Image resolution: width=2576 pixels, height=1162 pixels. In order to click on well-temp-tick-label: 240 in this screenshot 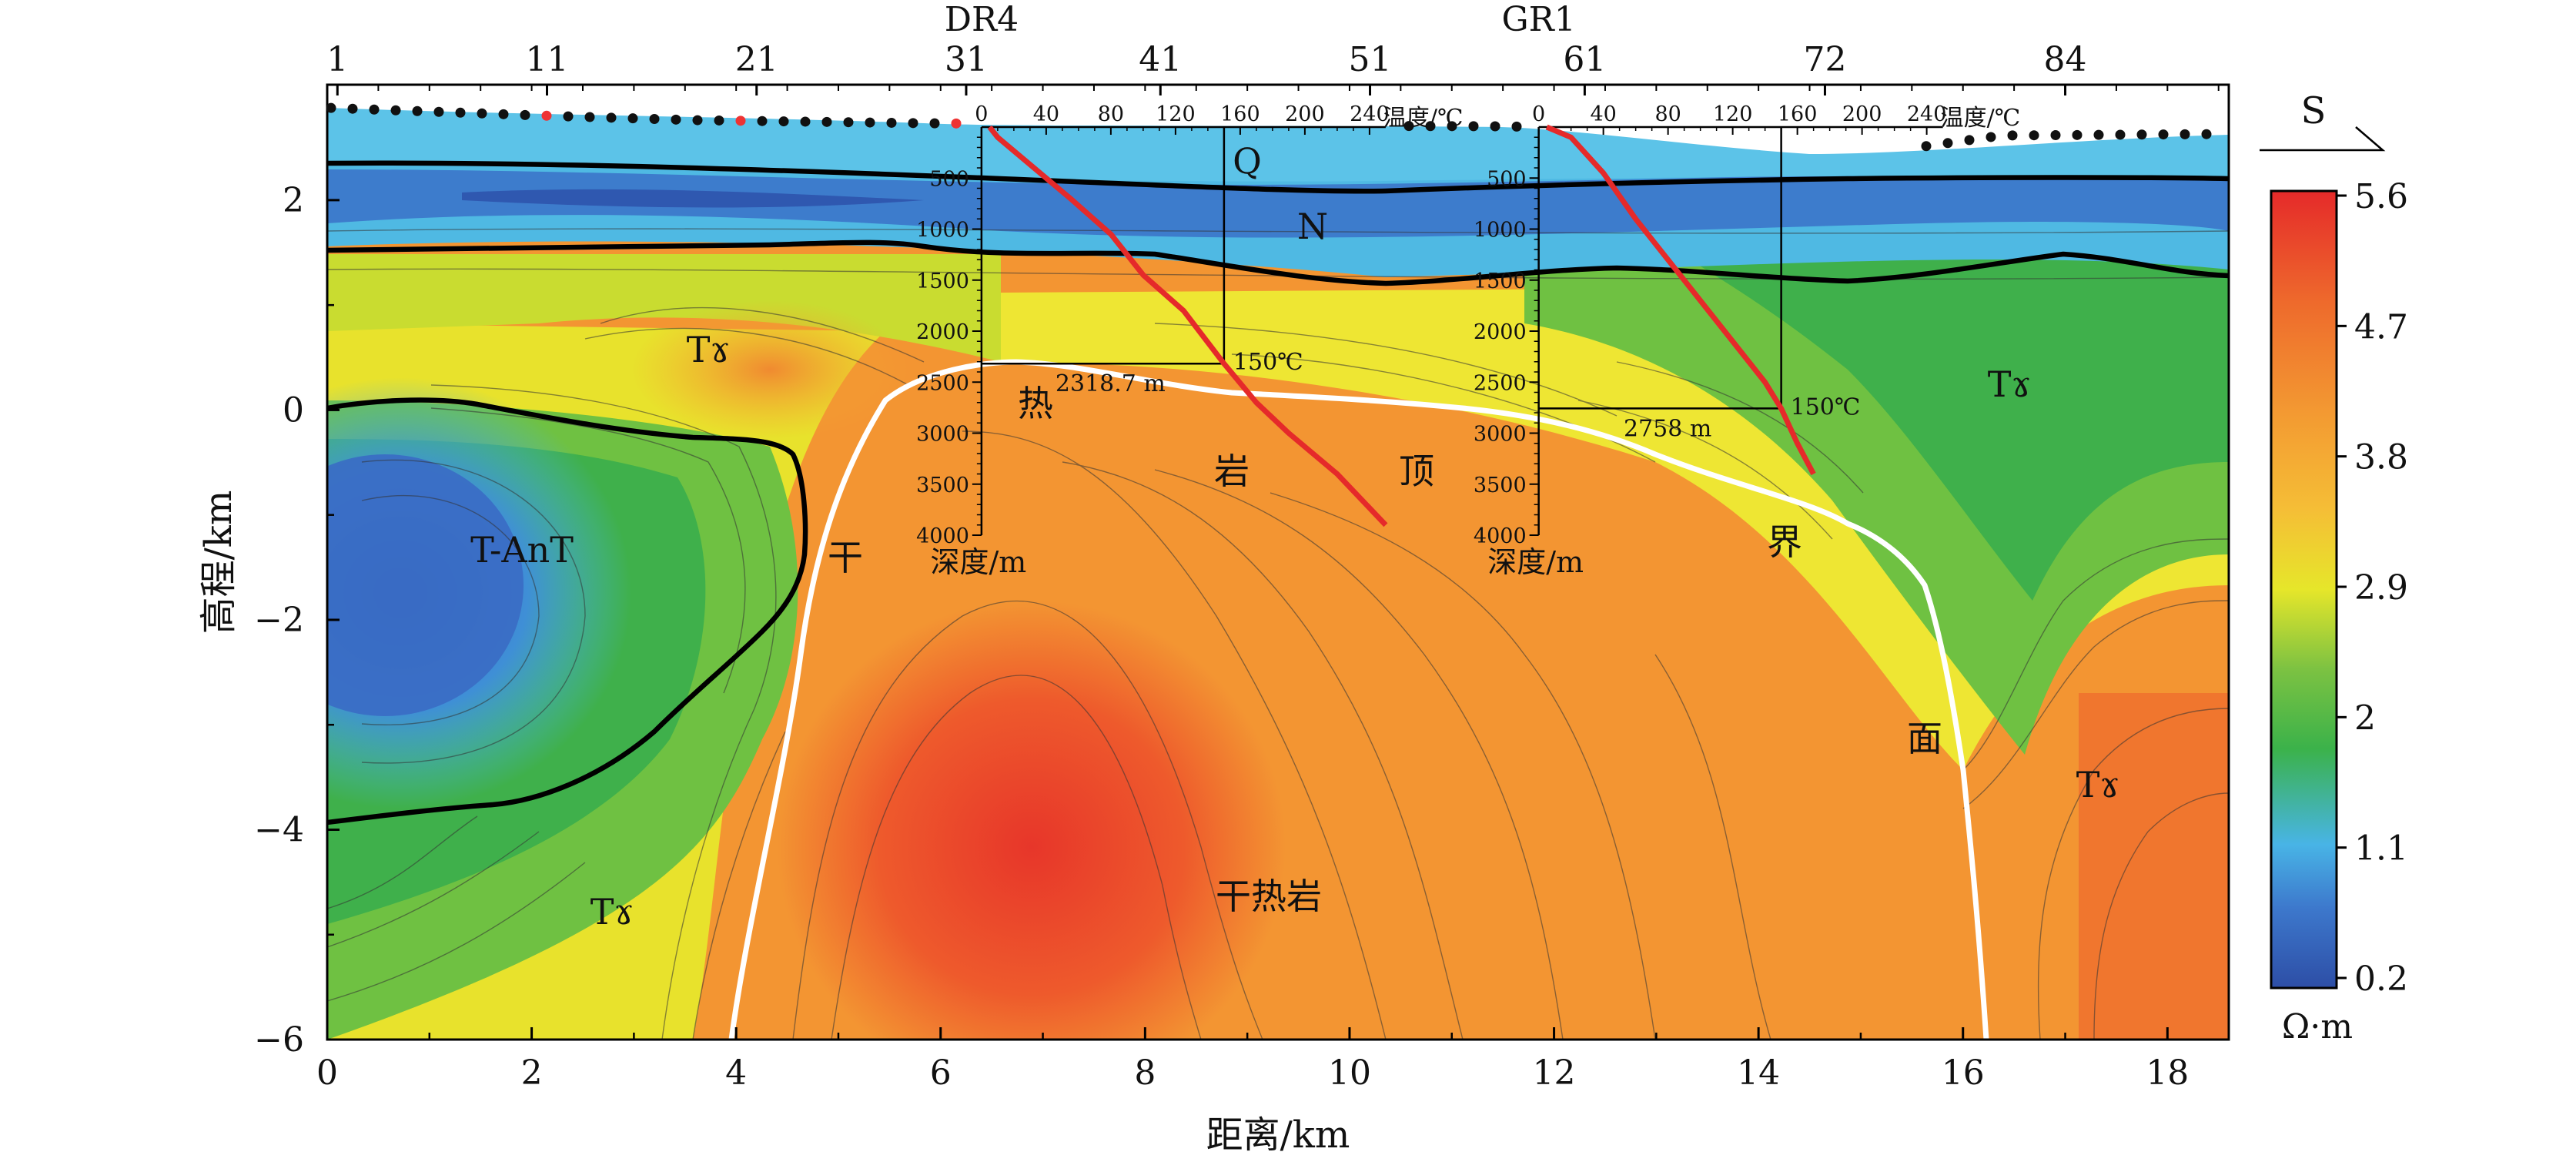, I will do `click(1927, 114)`.